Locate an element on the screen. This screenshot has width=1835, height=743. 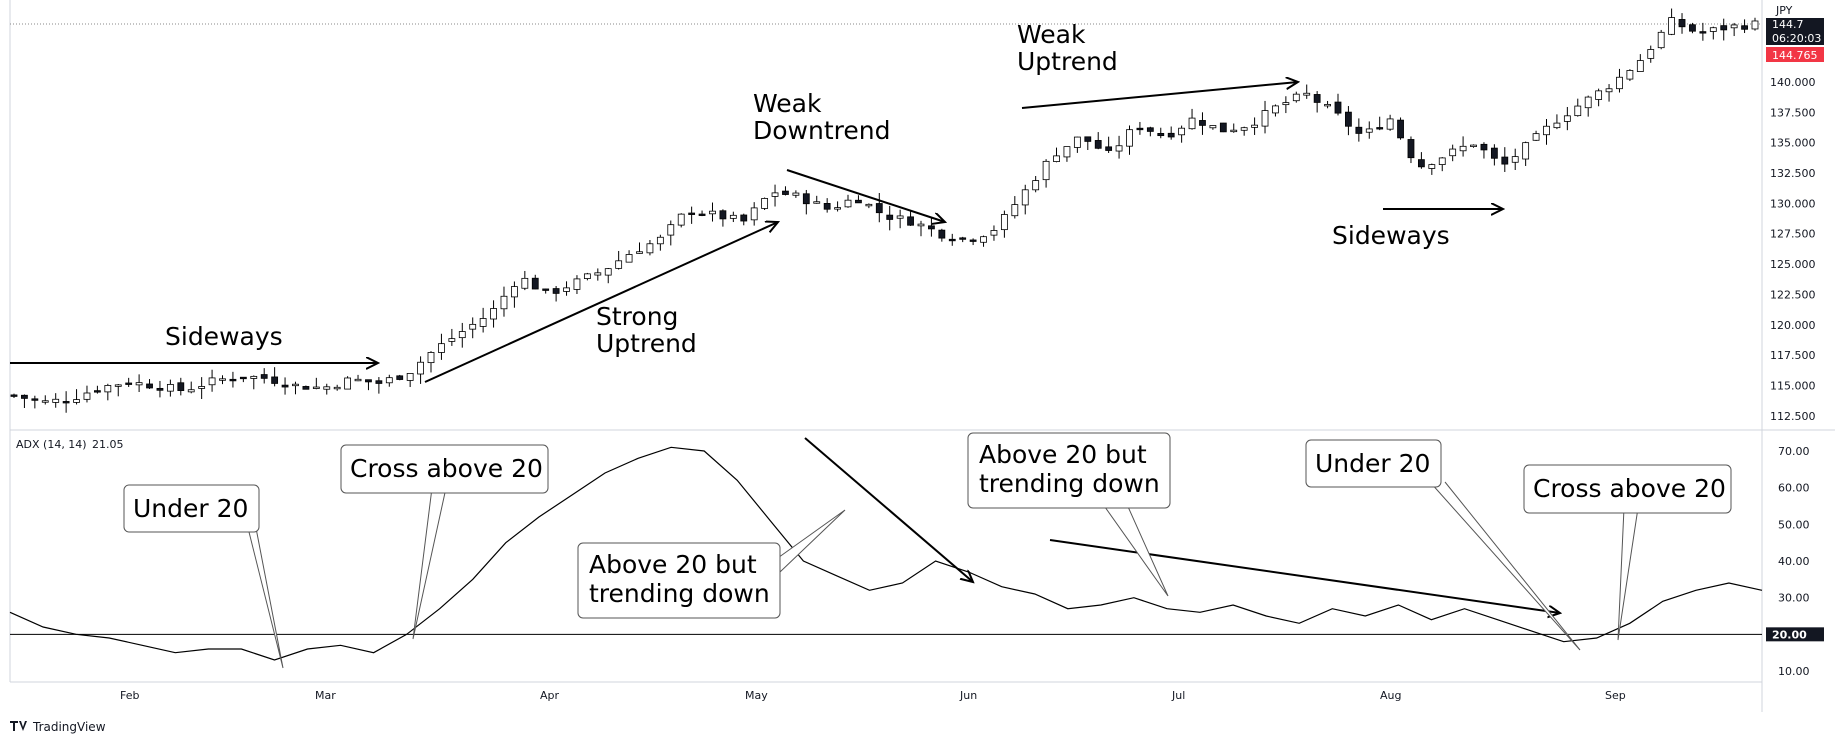
adx-tick-label: 70.00 is located at coordinates (1794, 451).